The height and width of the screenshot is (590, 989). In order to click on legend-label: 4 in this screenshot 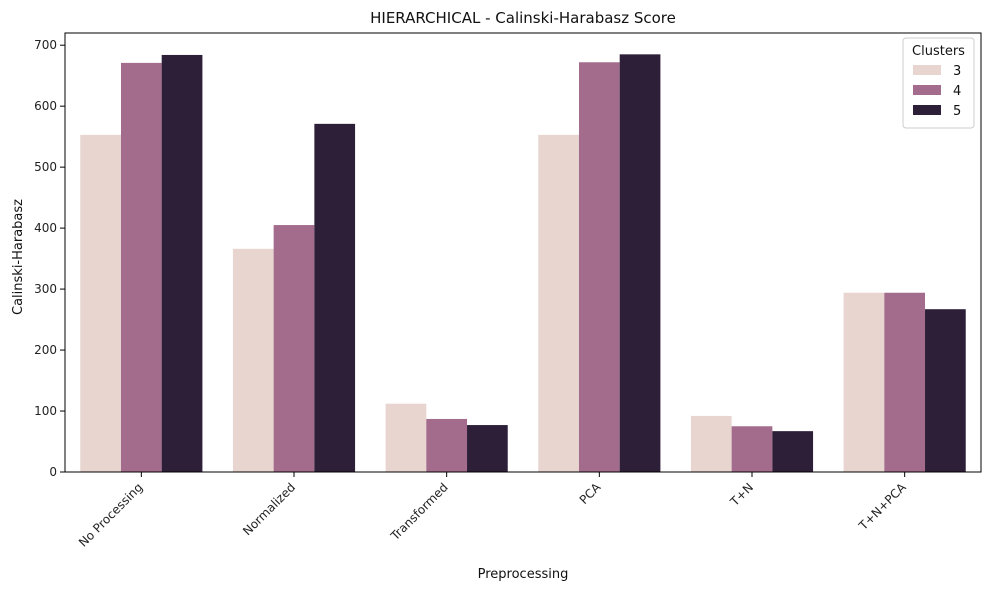, I will do `click(957, 91)`.